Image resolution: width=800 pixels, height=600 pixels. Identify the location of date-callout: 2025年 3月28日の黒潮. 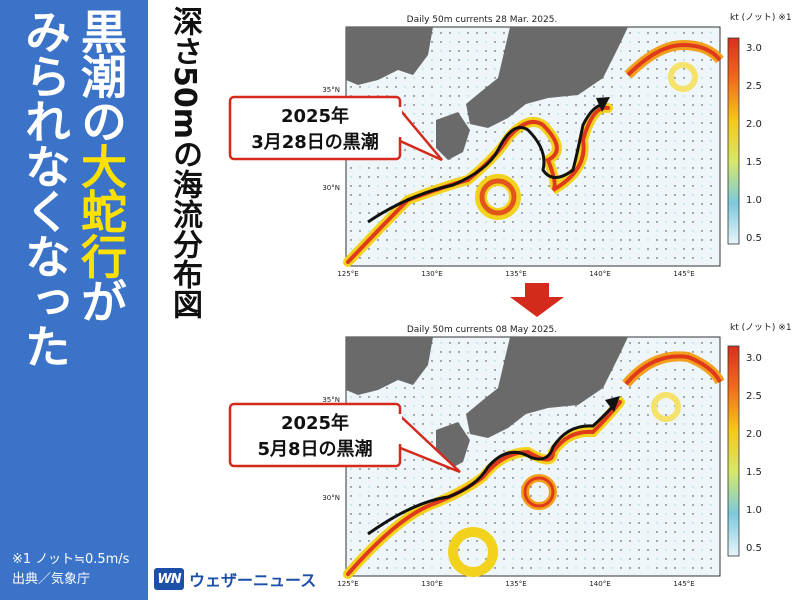
(335, 128).